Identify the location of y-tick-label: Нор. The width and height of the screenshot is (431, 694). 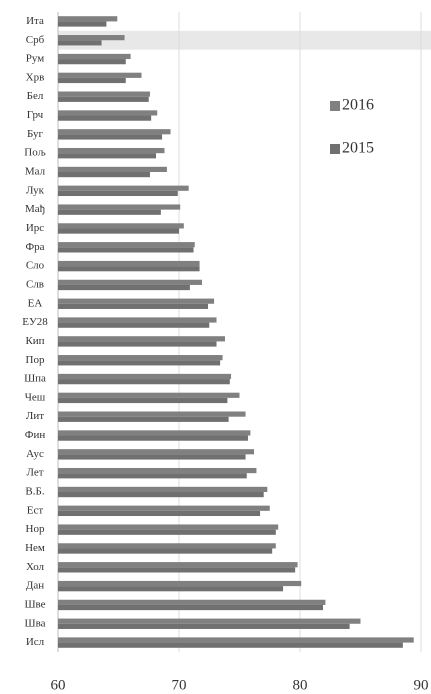
(35, 529).